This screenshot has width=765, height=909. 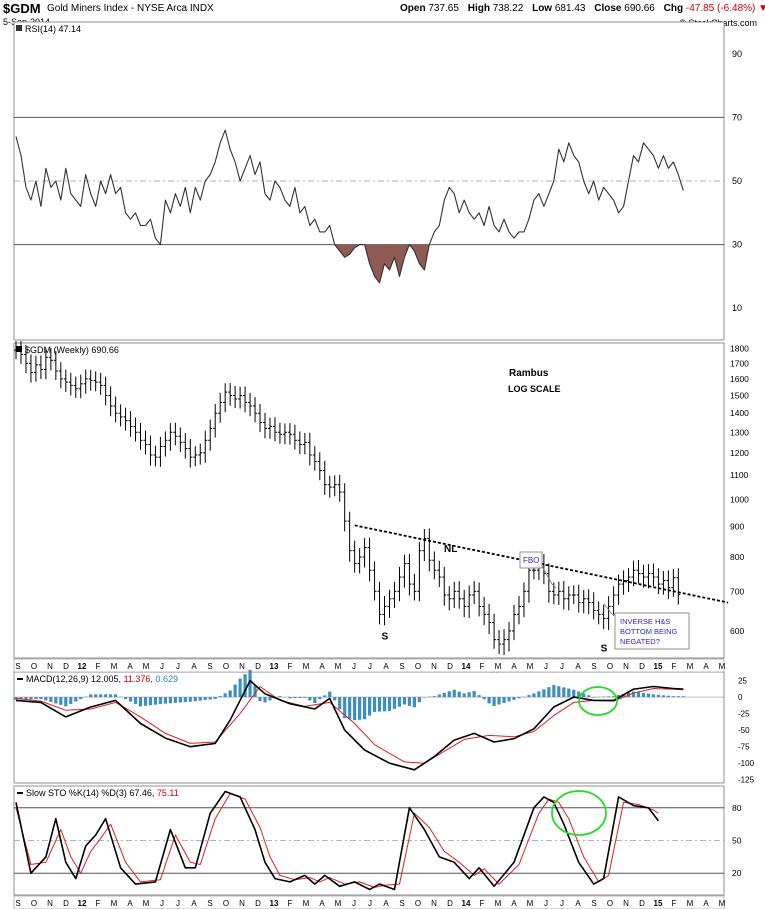 I want to click on macd-line, so click(x=349, y=725).